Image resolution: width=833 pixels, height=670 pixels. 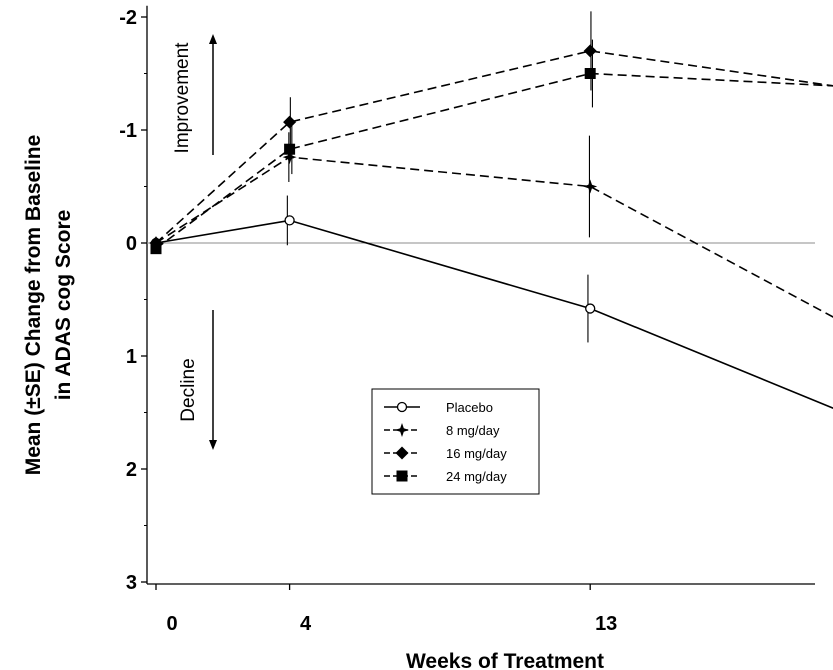 What do you see at coordinates (442, 430) in the screenshot?
I see `legend-entry: 8 mg/day` at bounding box center [442, 430].